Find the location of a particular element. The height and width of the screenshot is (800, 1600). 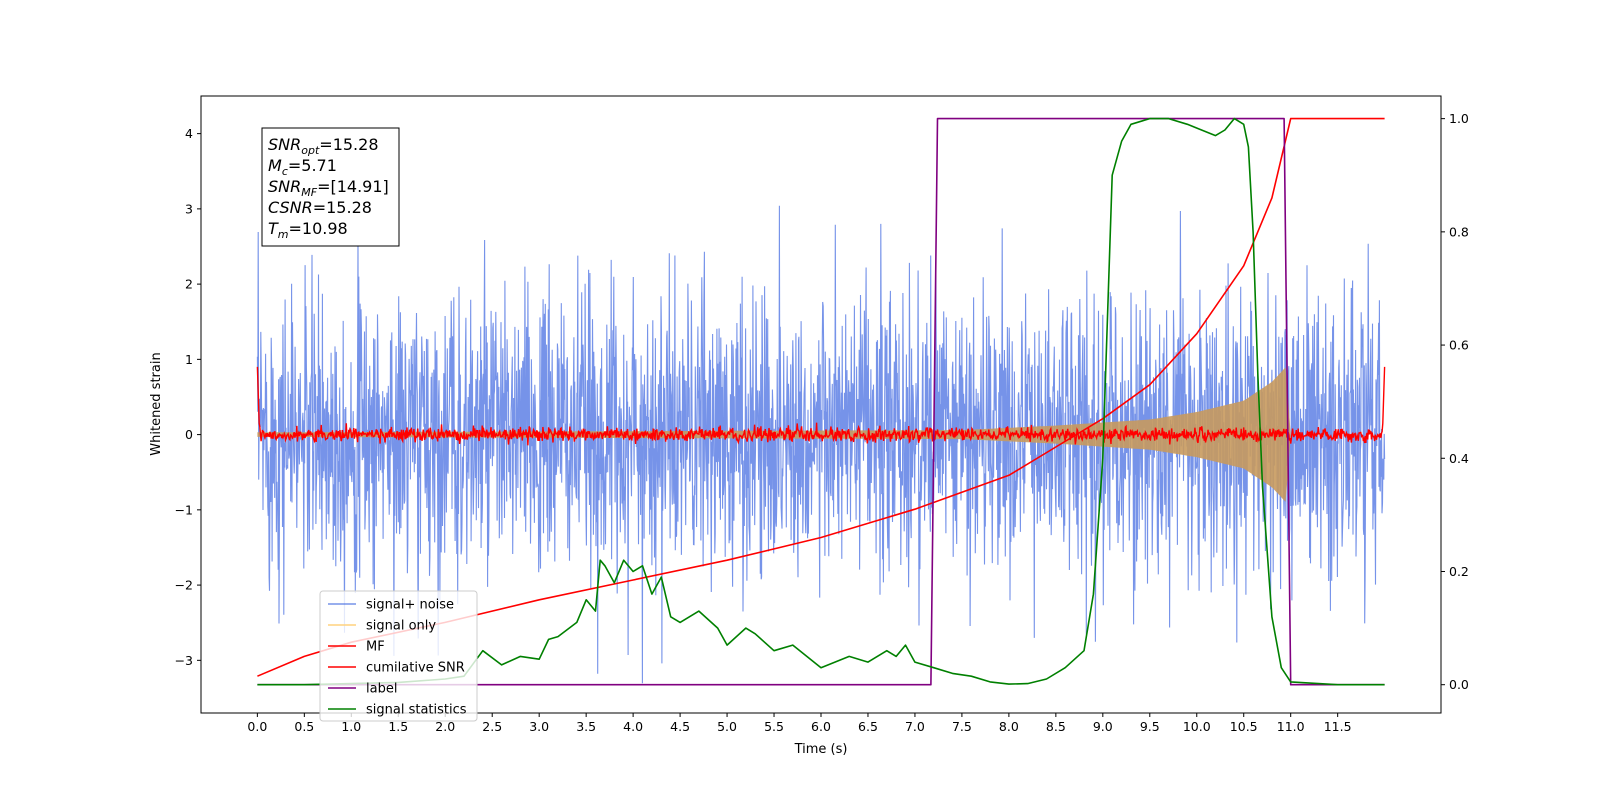

x-tick-label: 9.0 is located at coordinates (1103, 726).